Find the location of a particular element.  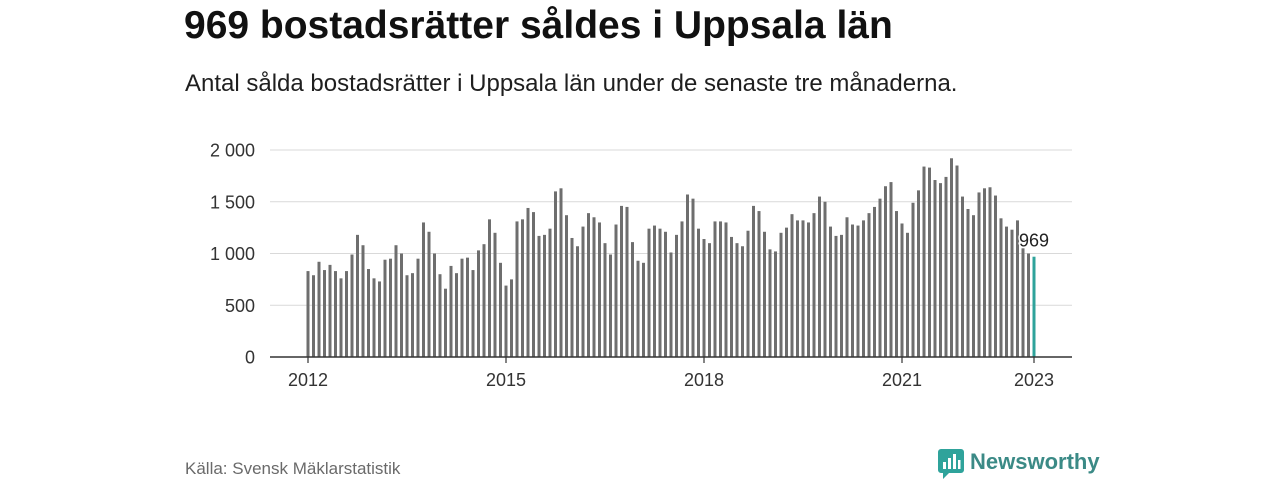

y-tick-label: 500 is located at coordinates (240, 306).